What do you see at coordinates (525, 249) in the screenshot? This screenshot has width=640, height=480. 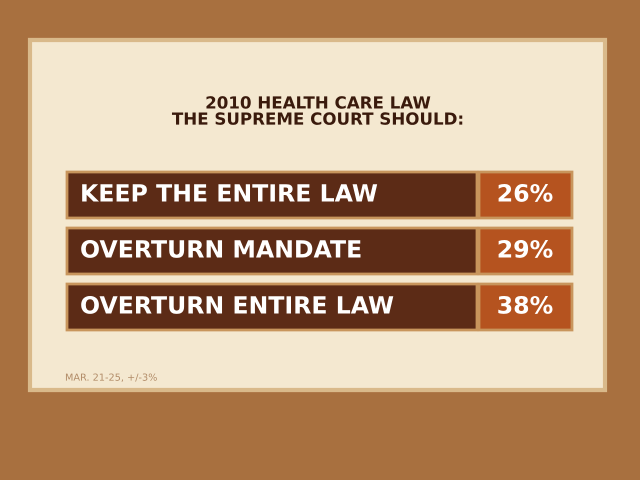 I see `data-label: 29%` at bounding box center [525, 249].